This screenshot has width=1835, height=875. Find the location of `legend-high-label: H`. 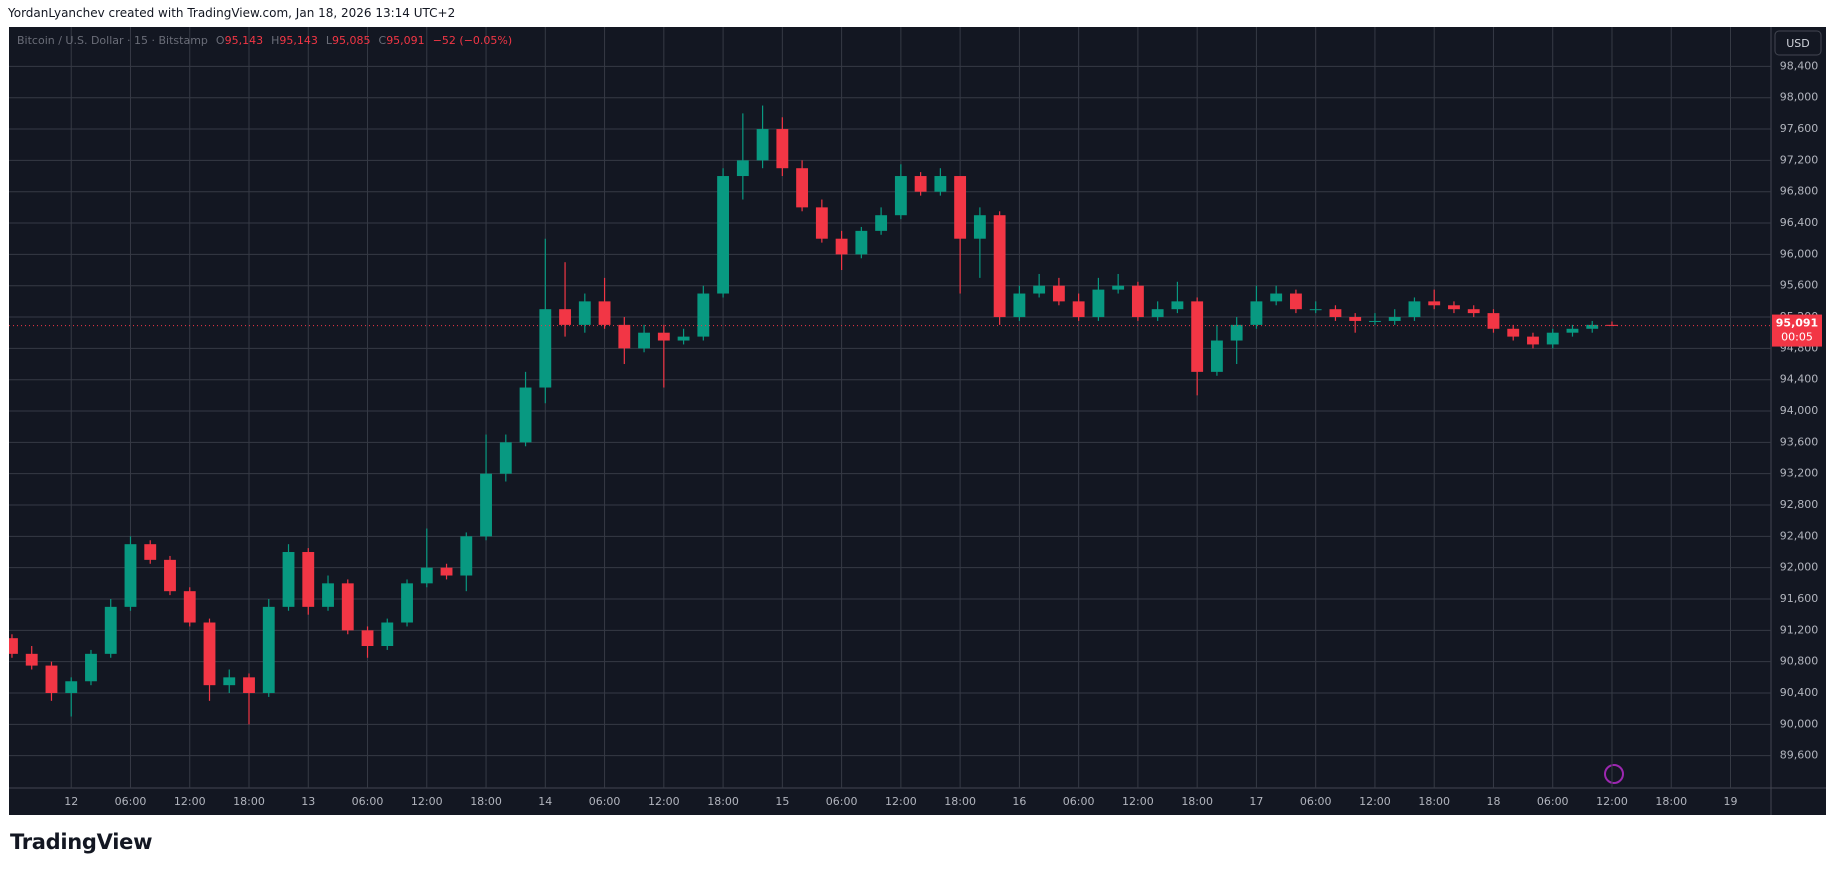

legend-high-label: H is located at coordinates (275, 40).